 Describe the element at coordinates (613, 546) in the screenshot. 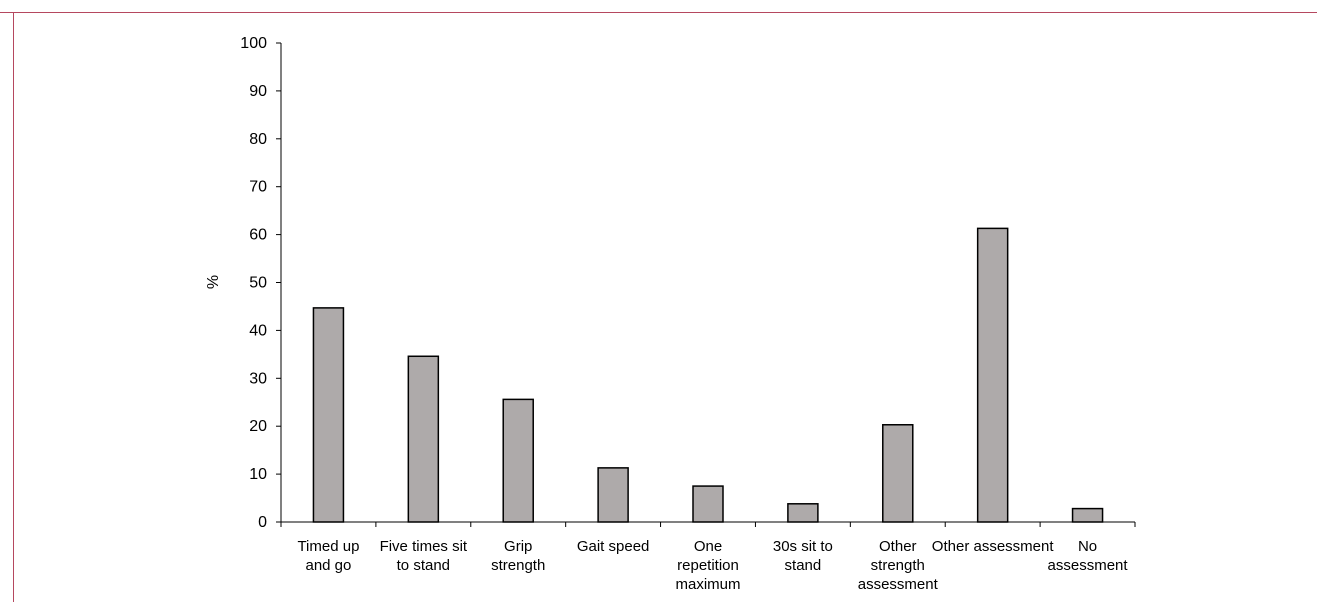

I see `x-tick-label: Gait speed` at that location.